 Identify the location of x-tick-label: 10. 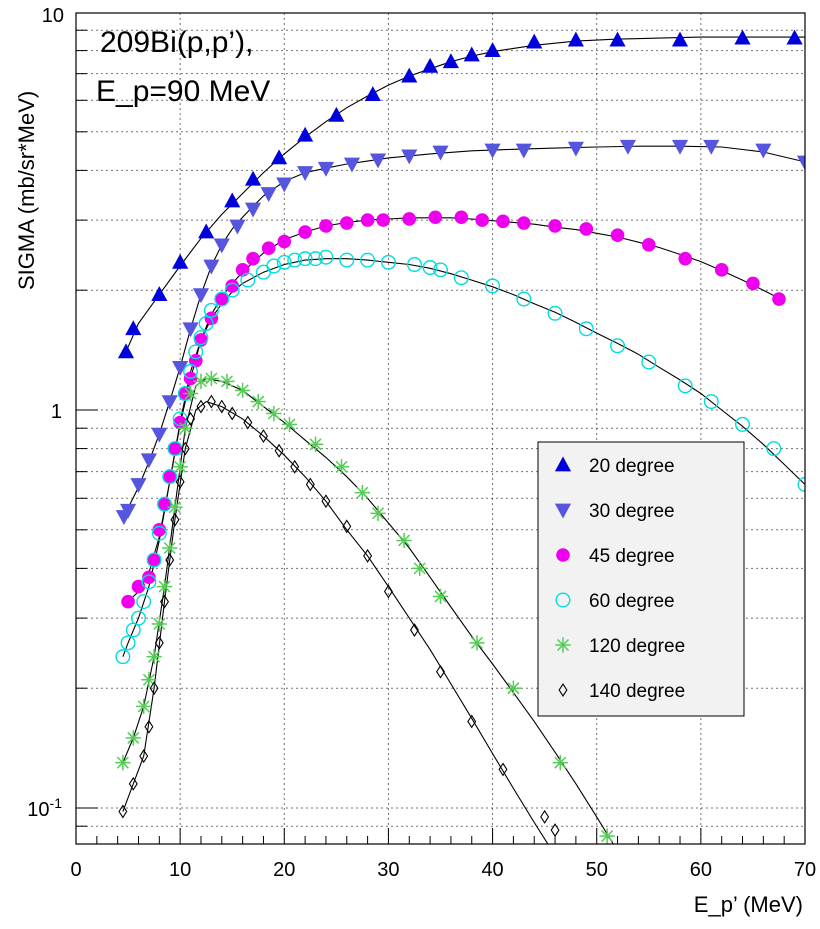
(180, 870).